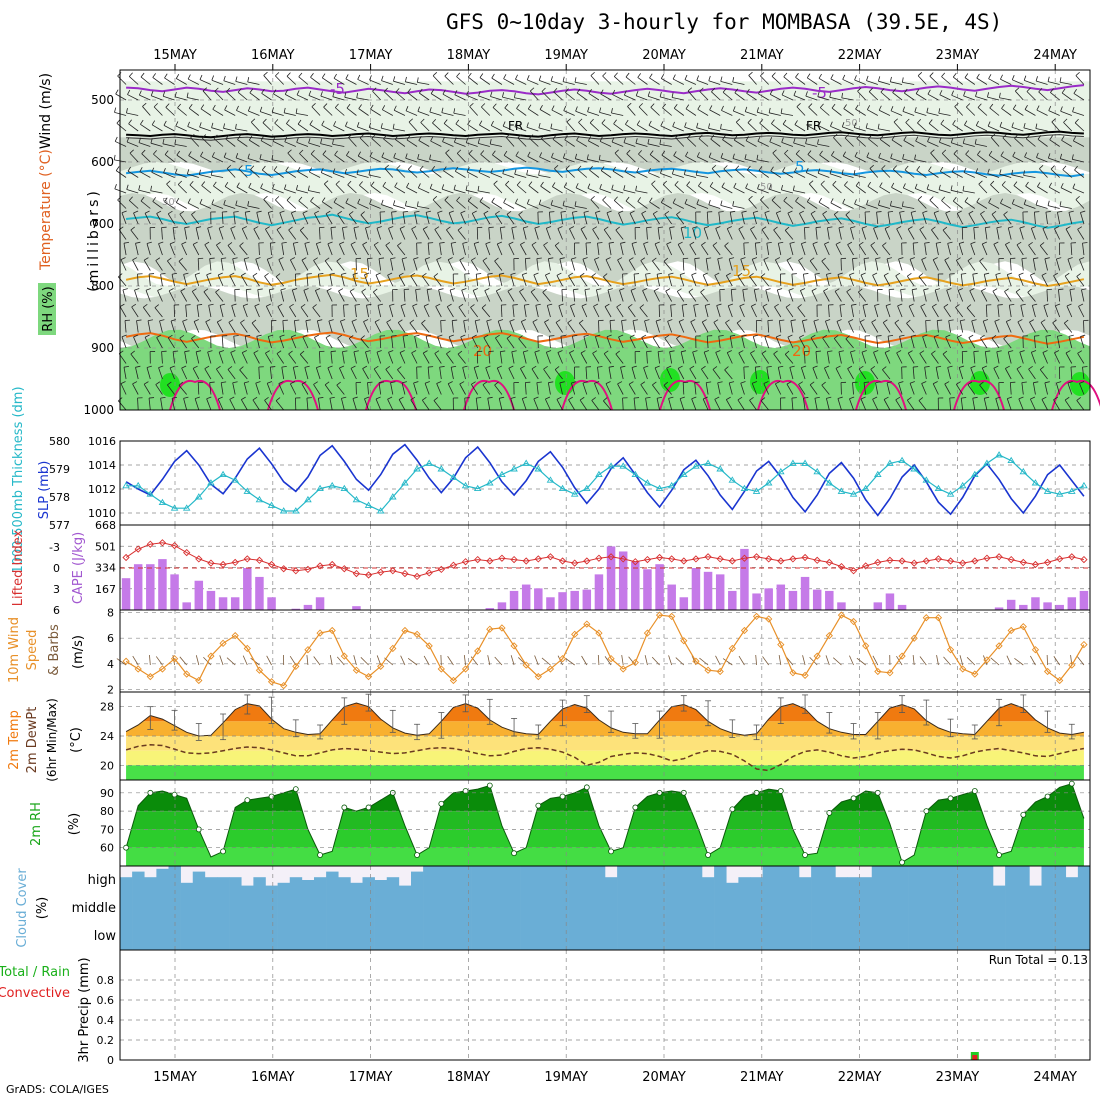 The width and height of the screenshot is (1100, 1104). Describe the element at coordinates (56, 568) in the screenshot. I see `lifted-index-tick-label: 0` at that location.